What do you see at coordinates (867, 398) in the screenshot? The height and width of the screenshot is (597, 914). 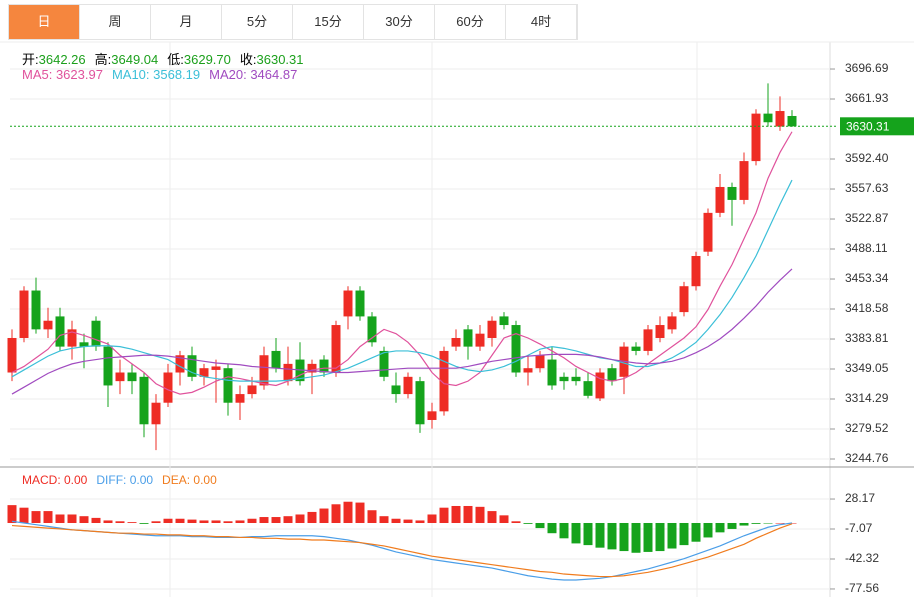 I see `y-tick-label: 3314.29` at bounding box center [867, 398].